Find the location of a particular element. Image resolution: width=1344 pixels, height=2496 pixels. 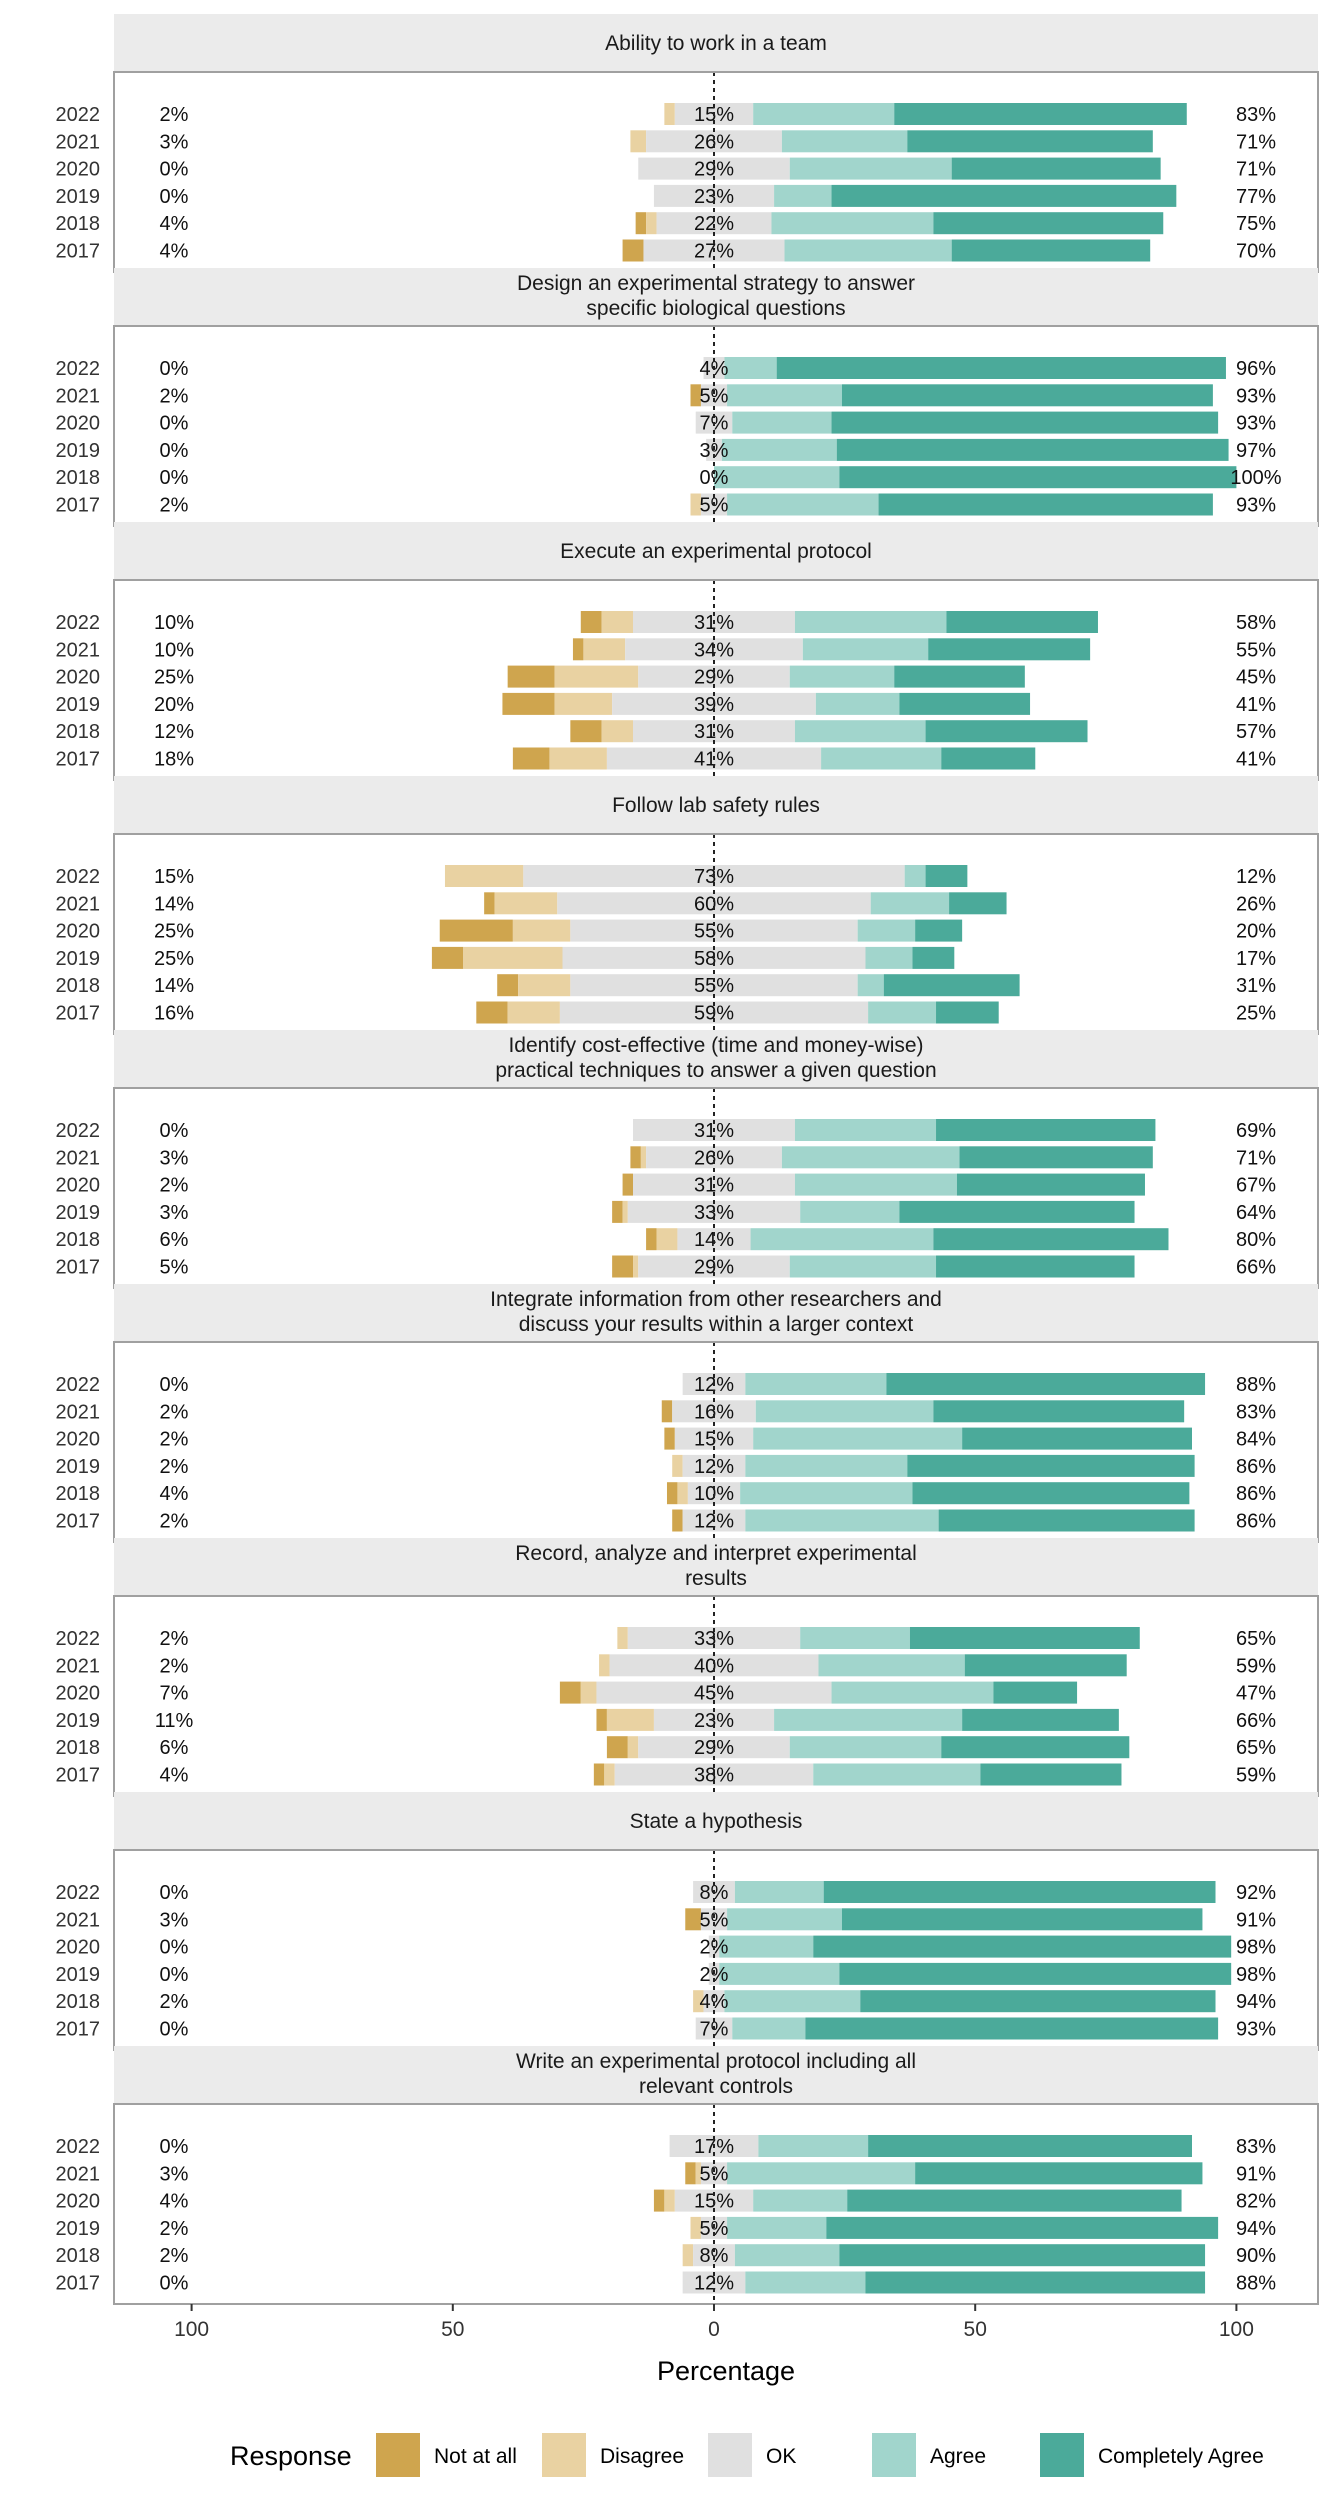

facet-title: Follow lab safety rules is located at coordinates (716, 805).